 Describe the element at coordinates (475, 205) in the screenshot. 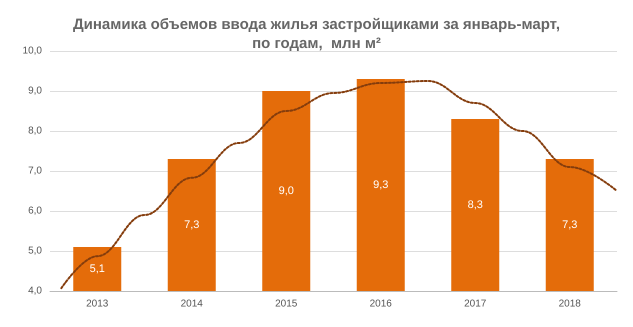

I see `data-label: 8,3` at that location.